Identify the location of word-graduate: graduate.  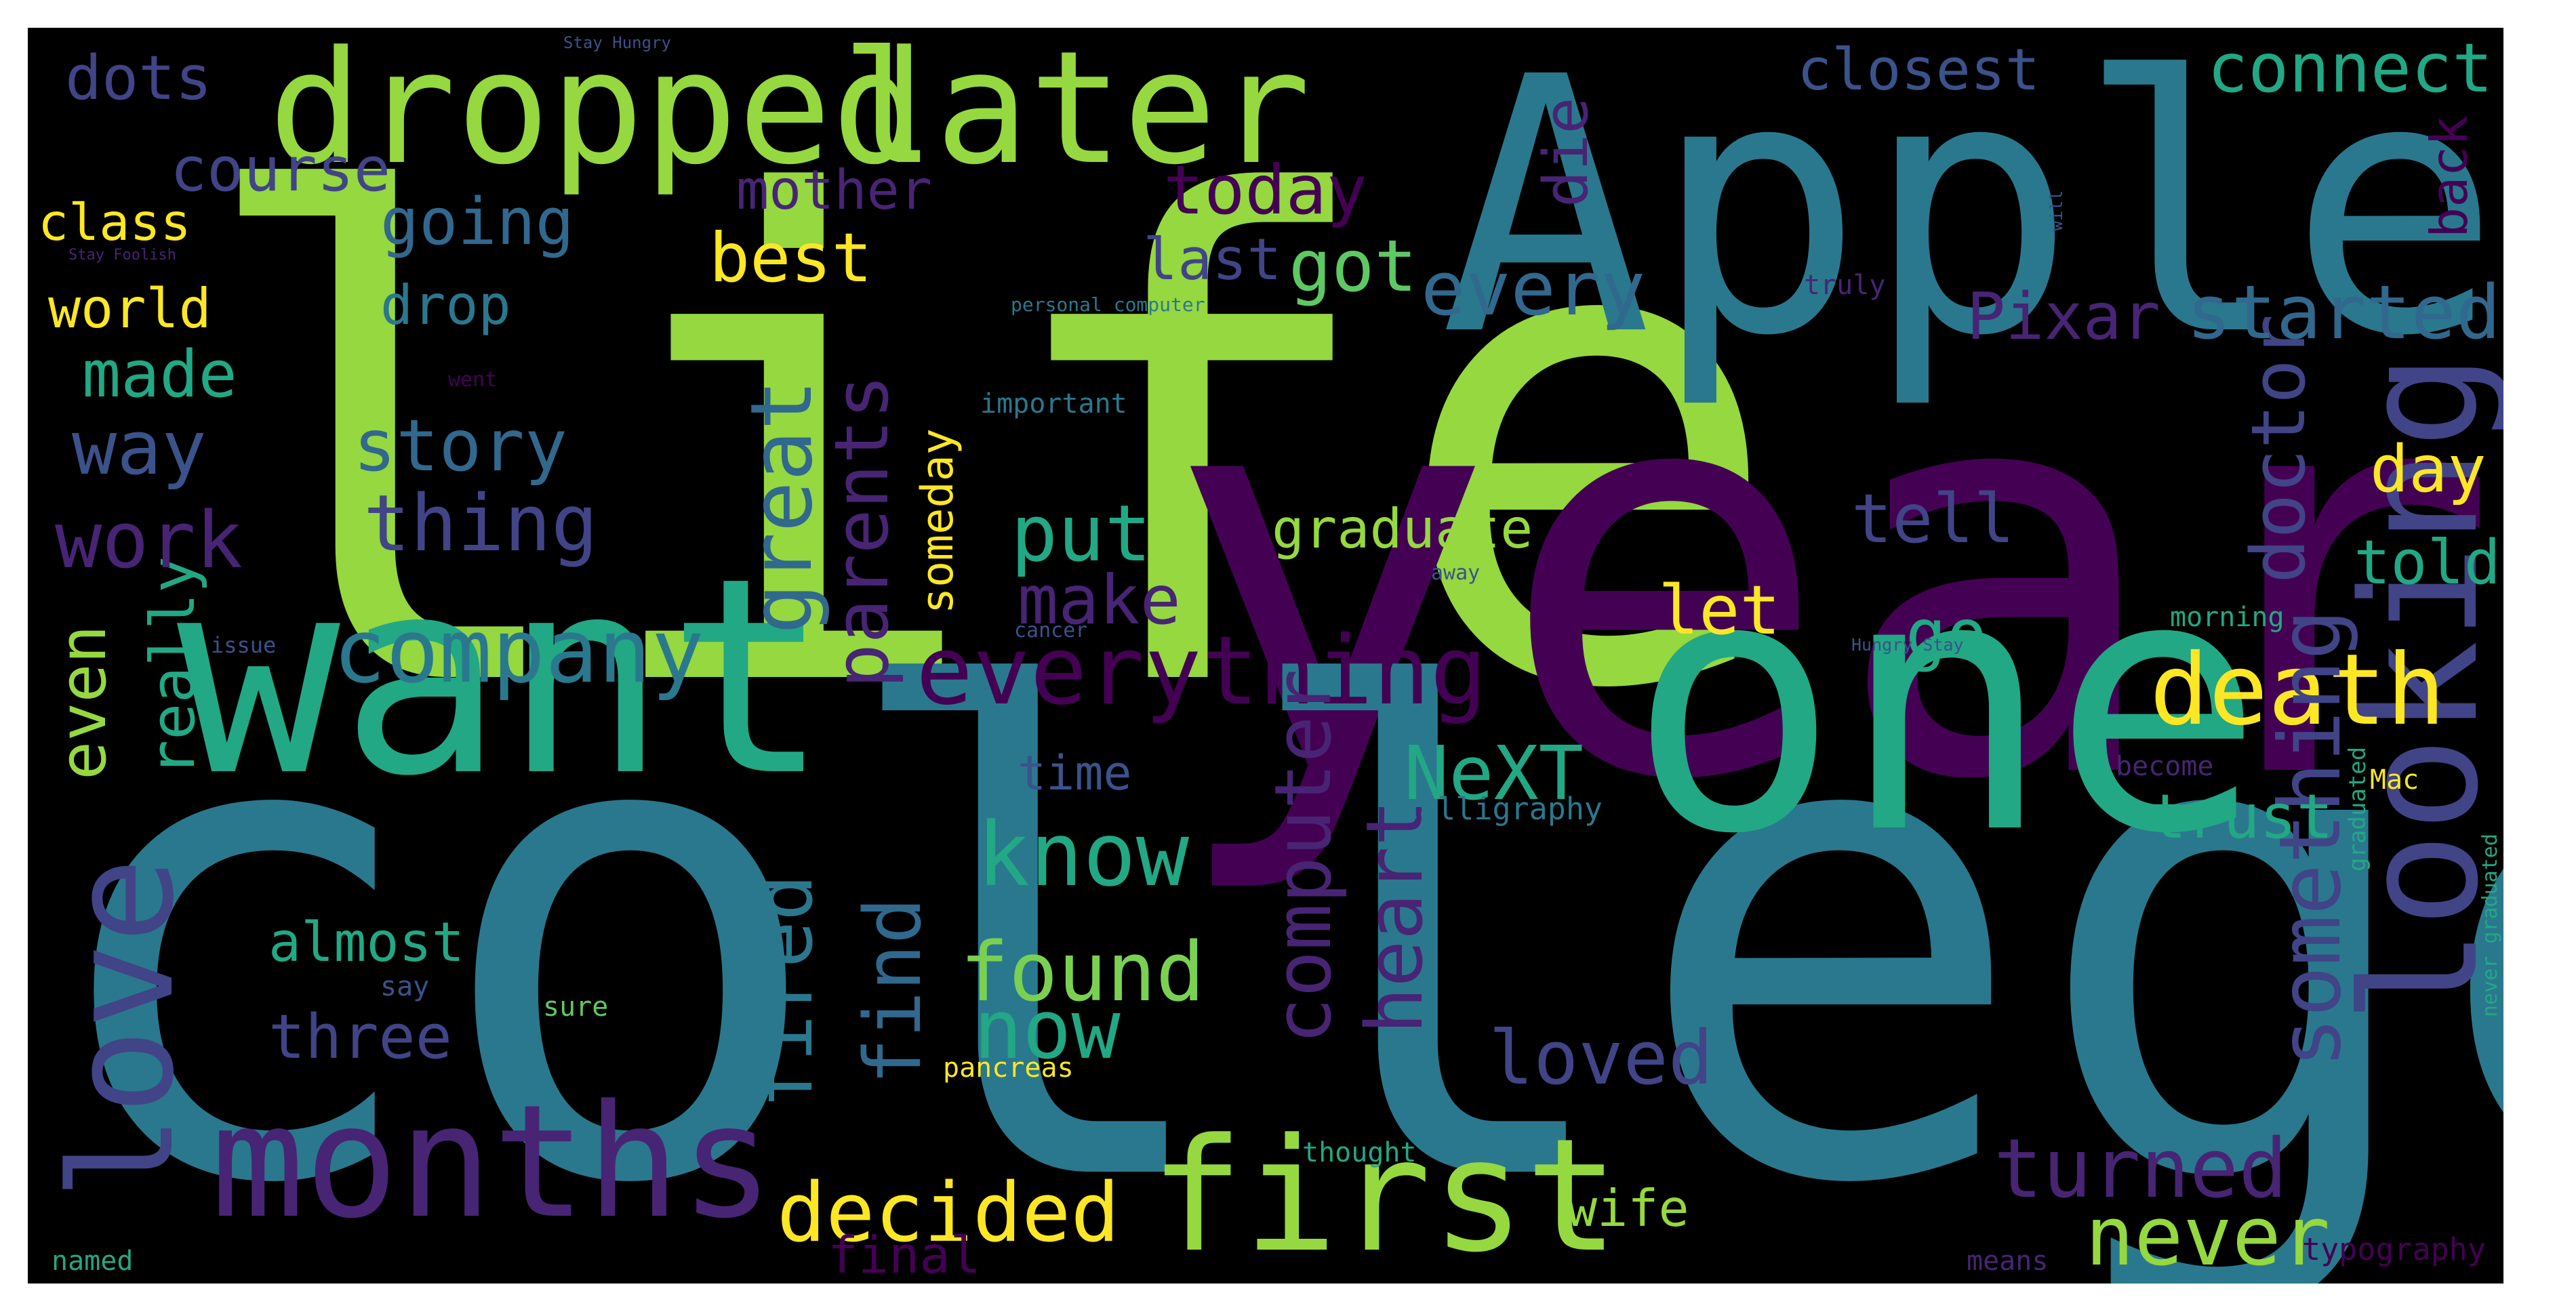
(1402, 528).